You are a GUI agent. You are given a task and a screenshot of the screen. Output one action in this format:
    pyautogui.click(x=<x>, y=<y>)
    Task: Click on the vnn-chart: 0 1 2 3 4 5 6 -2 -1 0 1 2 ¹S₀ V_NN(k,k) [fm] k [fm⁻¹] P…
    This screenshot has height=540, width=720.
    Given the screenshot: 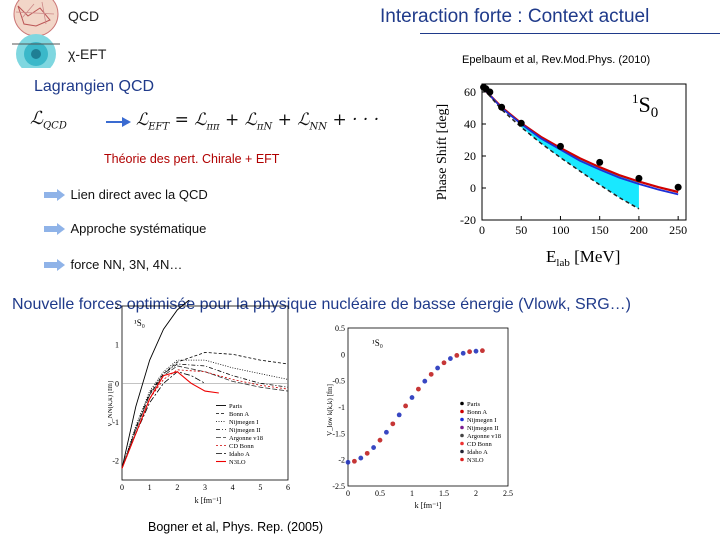 What is the action you would take?
    pyautogui.click(x=199, y=402)
    